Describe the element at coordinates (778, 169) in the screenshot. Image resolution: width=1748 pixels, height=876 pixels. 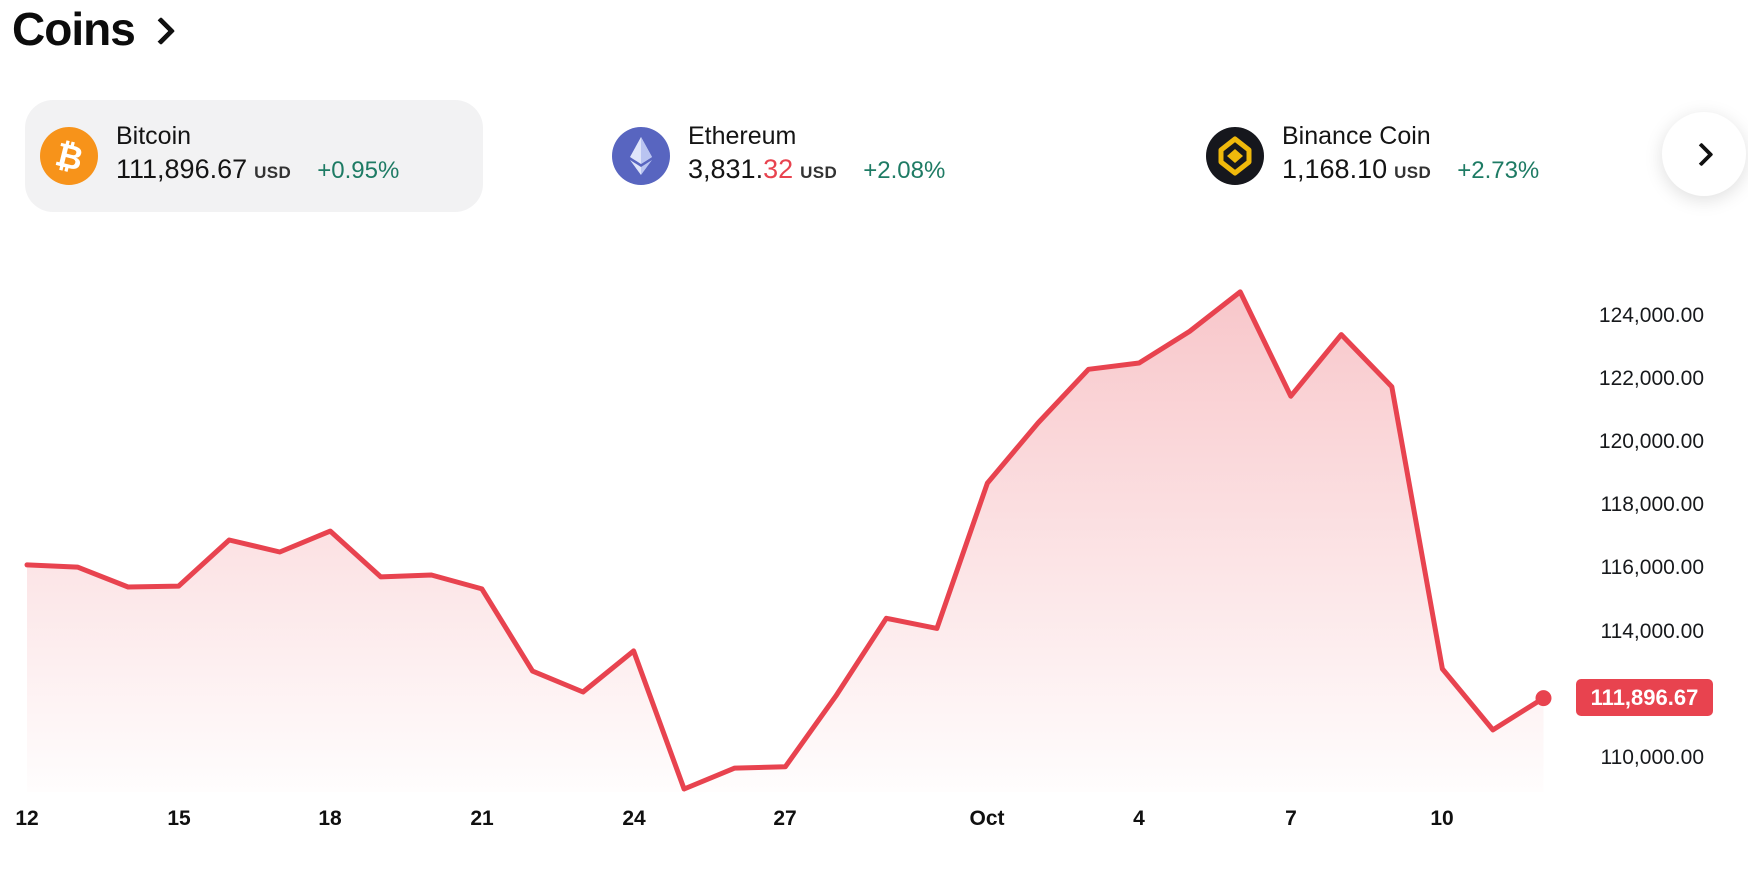
I see `coin-price-accent: 32` at that location.